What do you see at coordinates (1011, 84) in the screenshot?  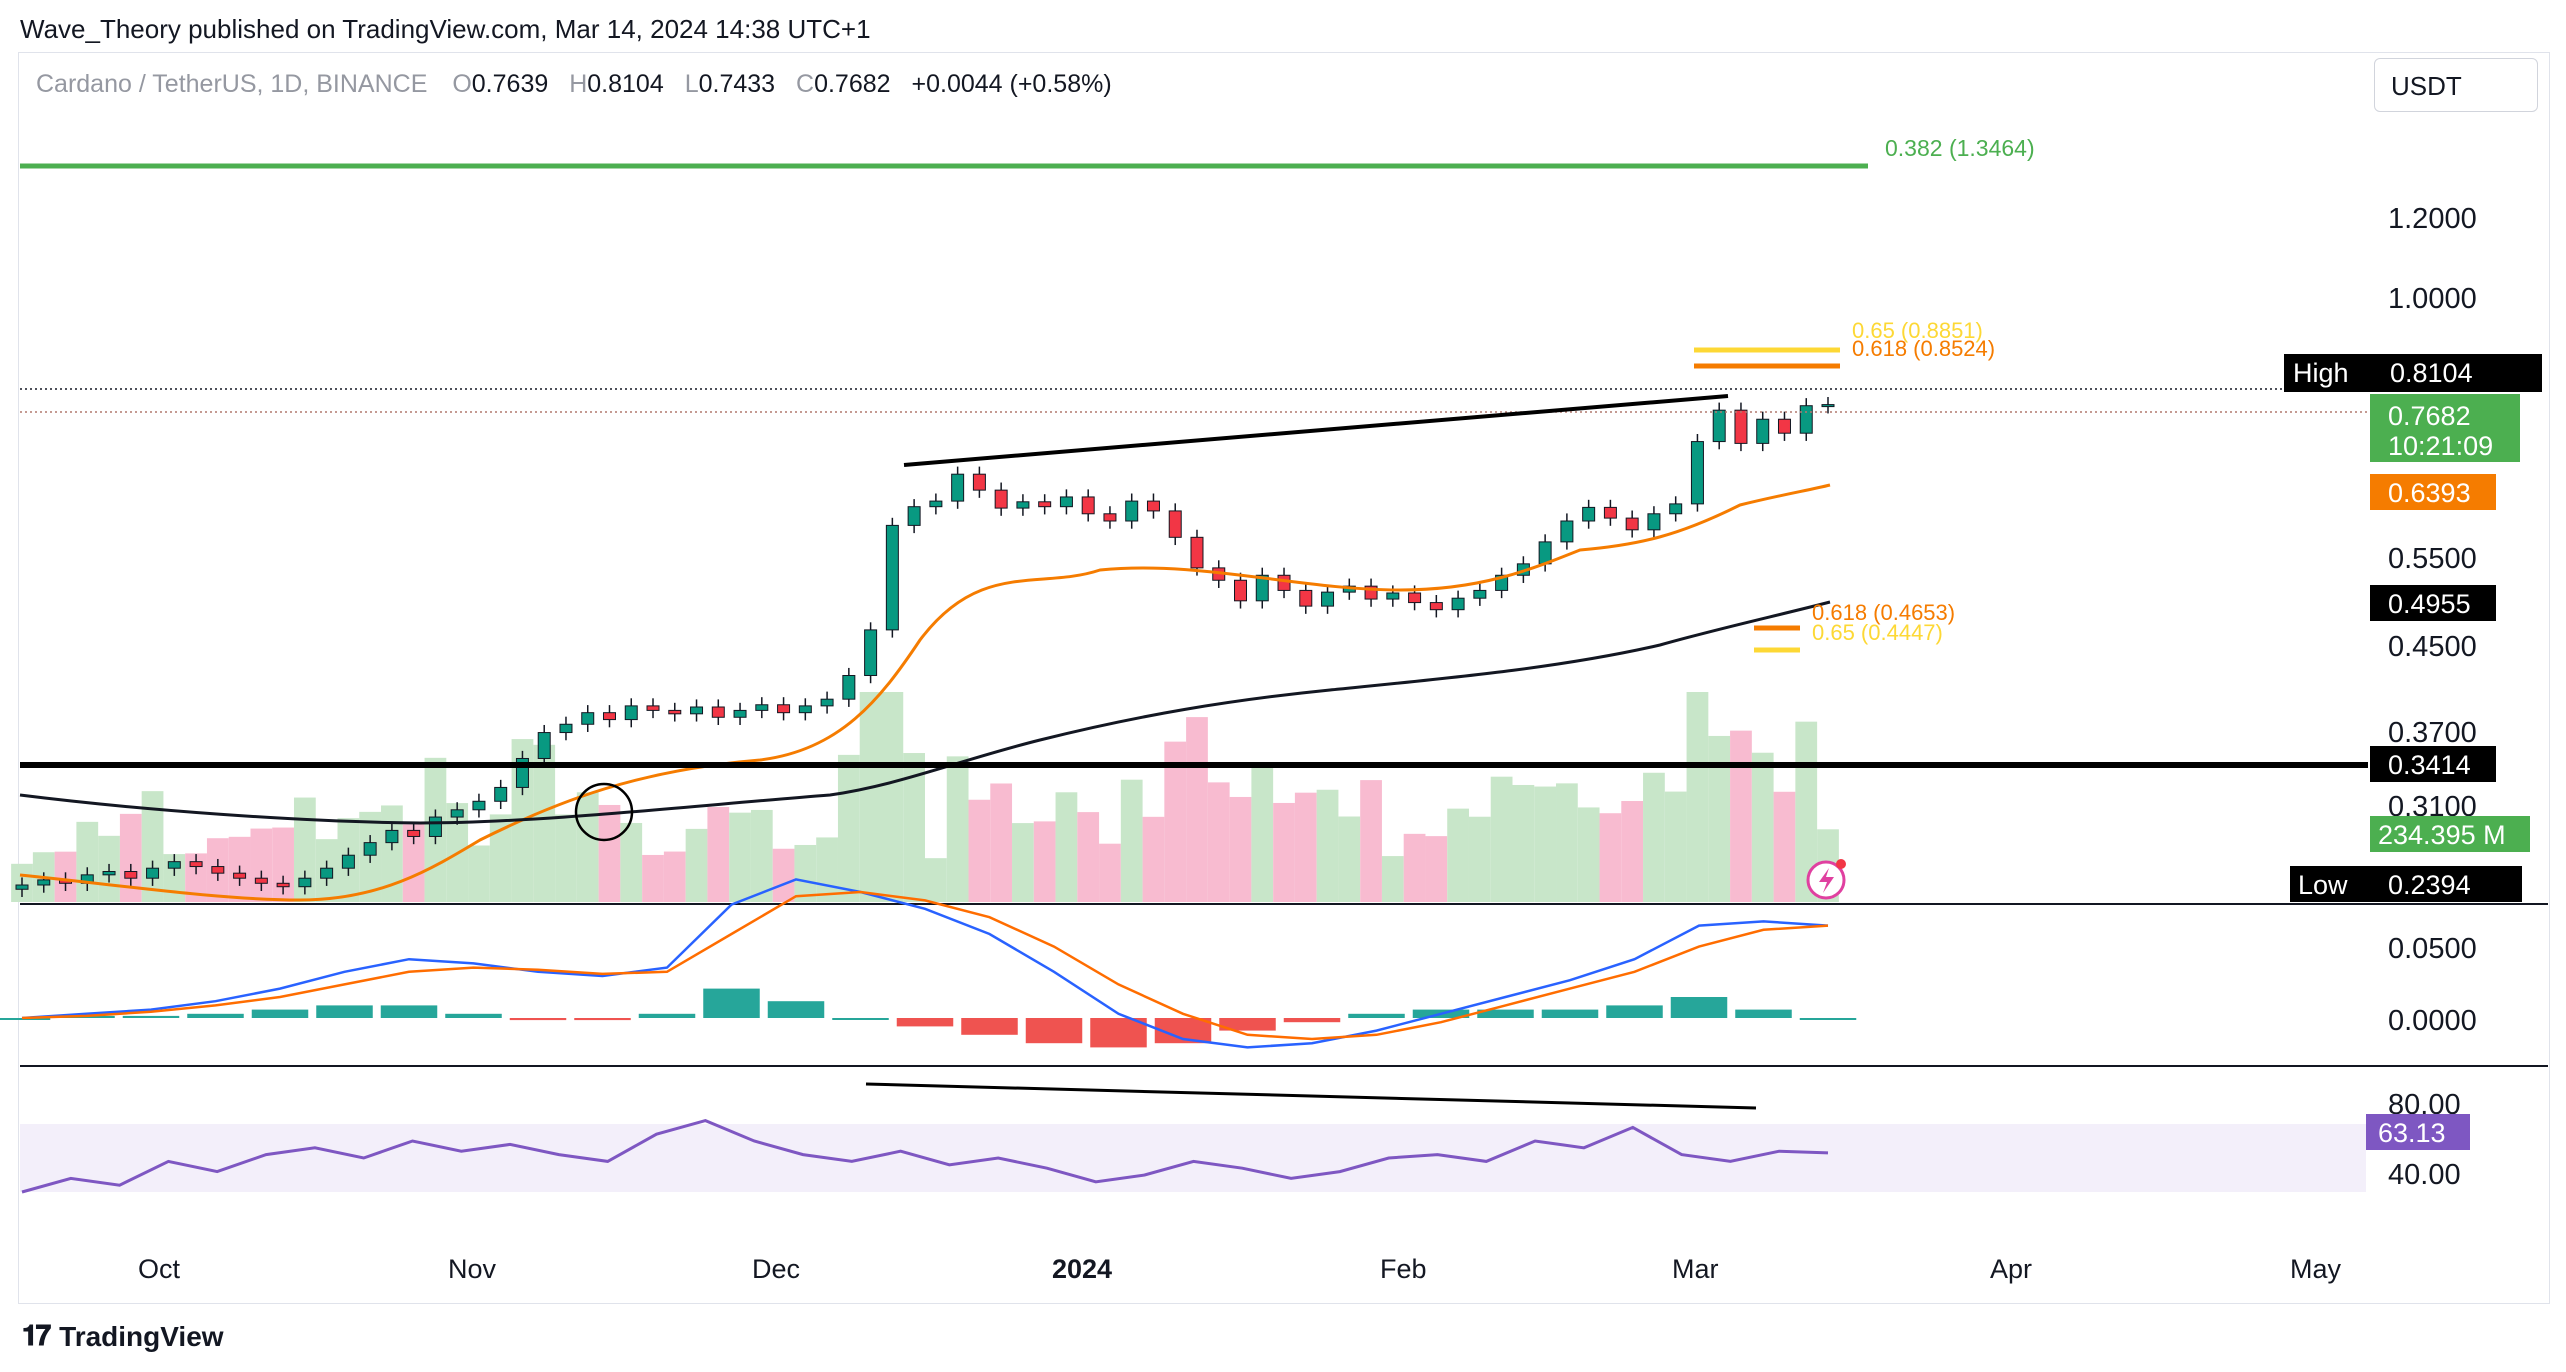 I see `change-value: +0.0044 (+0.58%)` at bounding box center [1011, 84].